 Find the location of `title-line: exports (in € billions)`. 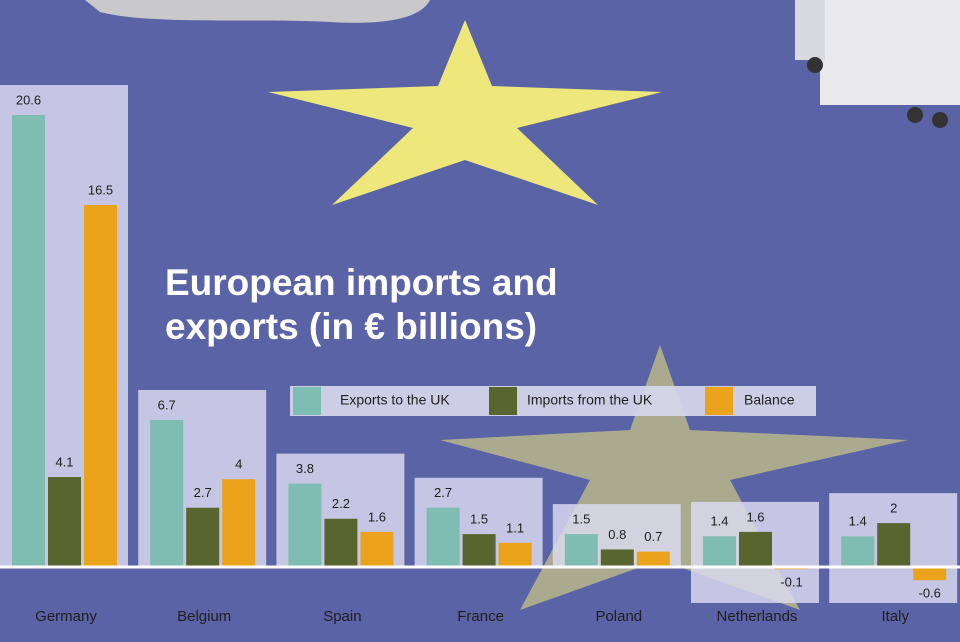

title-line: exports (in € billions) is located at coordinates (351, 326).